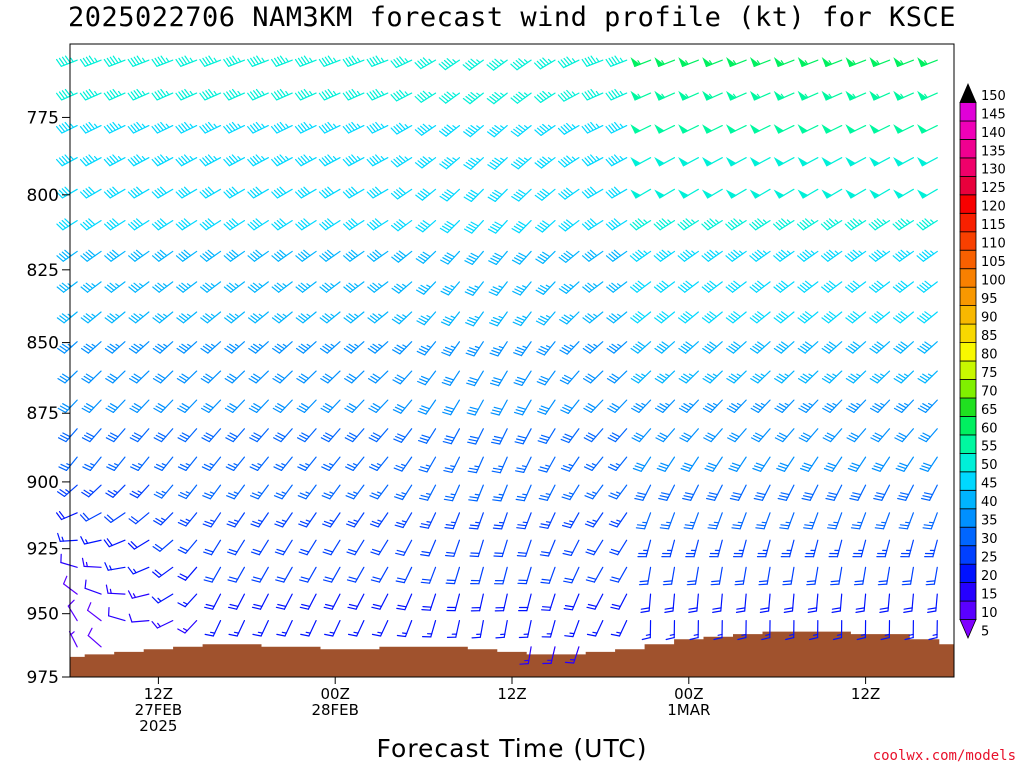  Describe the element at coordinates (43, 271) in the screenshot. I see `y-tick-label: 825` at that location.